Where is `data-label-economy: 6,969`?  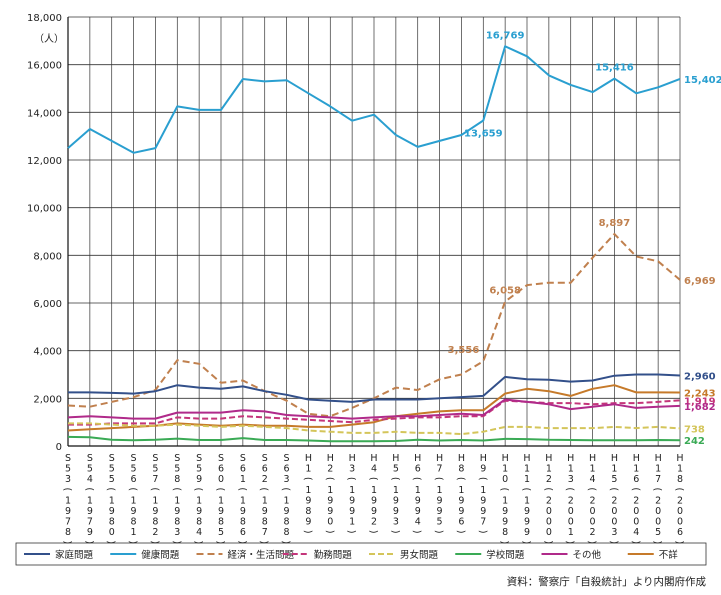
data-label-economy: 6,969 is located at coordinates (700, 281).